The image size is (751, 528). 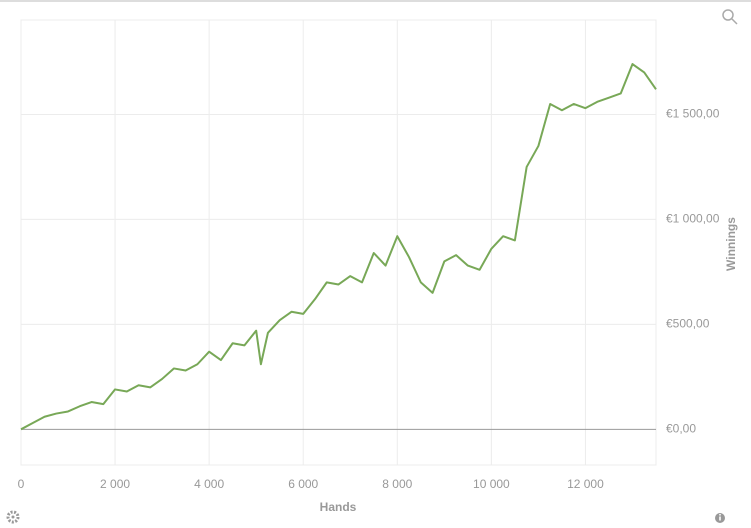 I want to click on x-tick-label: 8 000, so click(x=397, y=484).